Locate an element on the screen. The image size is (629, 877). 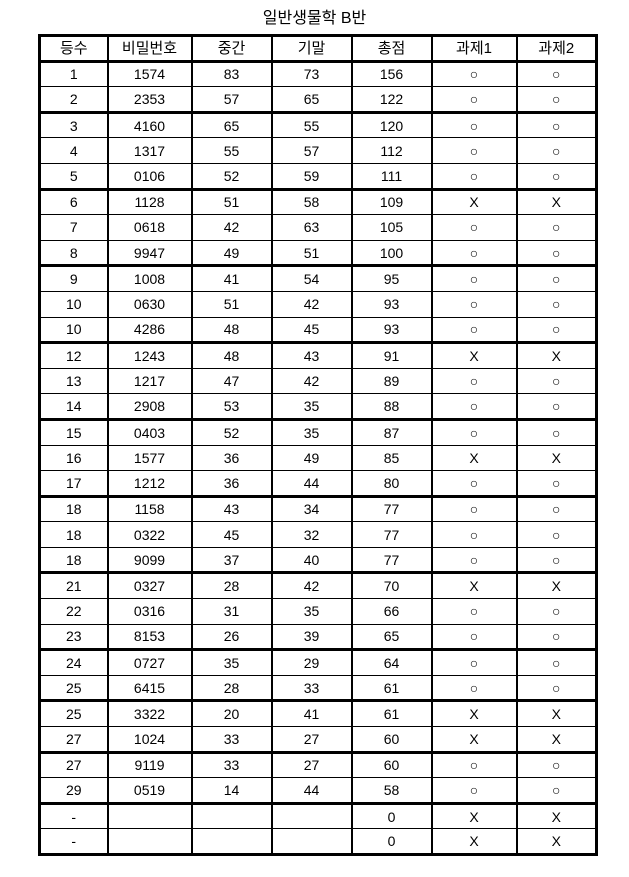
table-row: 6 1128 51 58 109 X X is located at coordinates (318, 202).